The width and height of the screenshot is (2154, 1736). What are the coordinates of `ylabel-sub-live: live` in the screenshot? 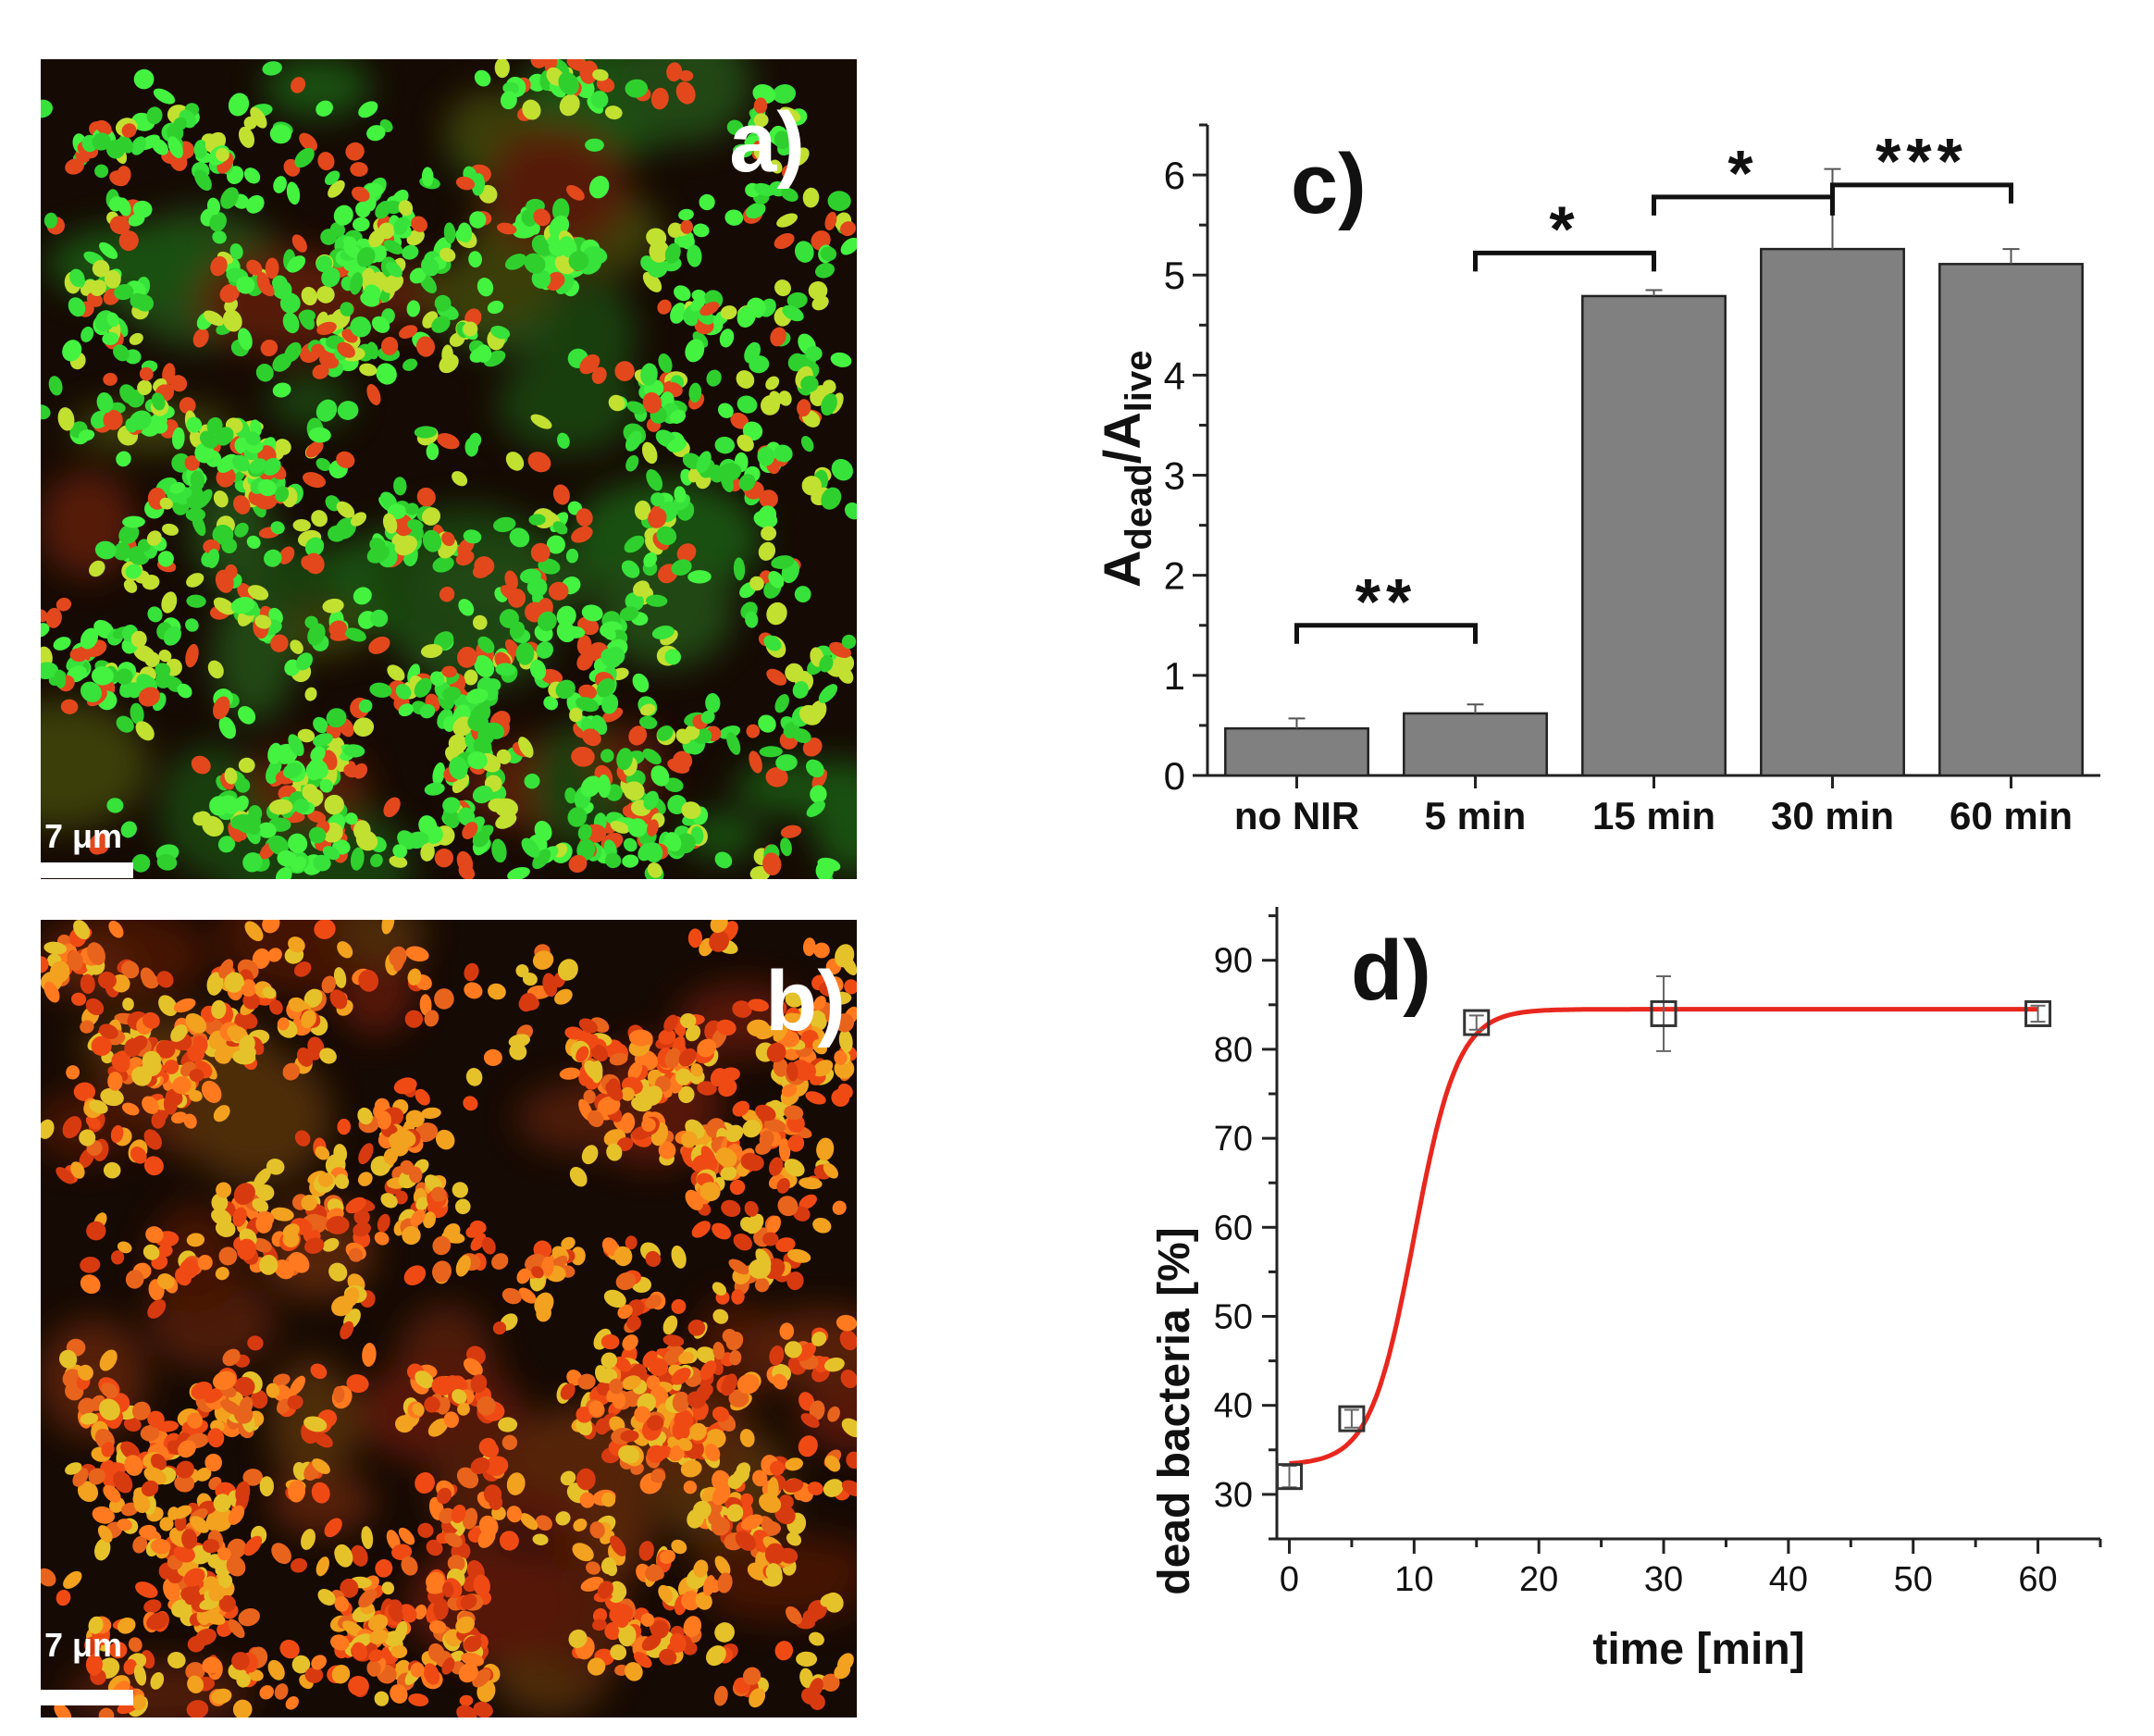 It's located at (1139, 381).